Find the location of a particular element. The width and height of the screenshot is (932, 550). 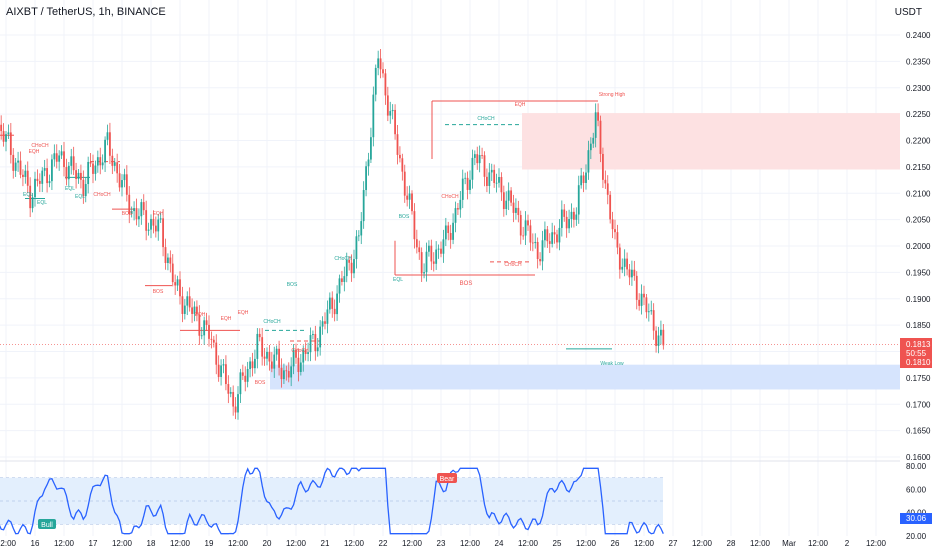

rsi-line is located at coordinates (332, 501).